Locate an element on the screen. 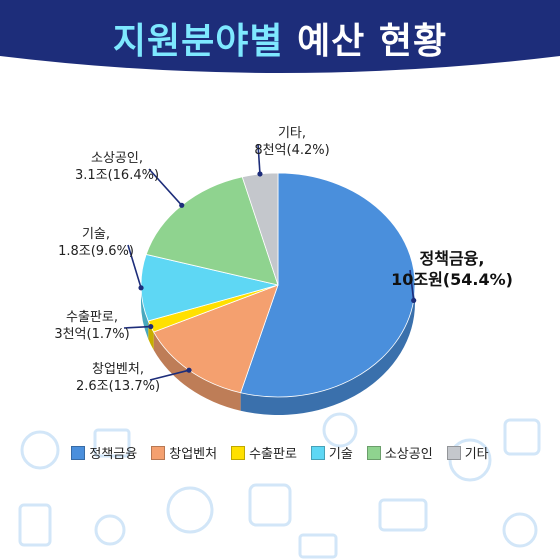  leader-line-기타 is located at coordinates (259, 159).